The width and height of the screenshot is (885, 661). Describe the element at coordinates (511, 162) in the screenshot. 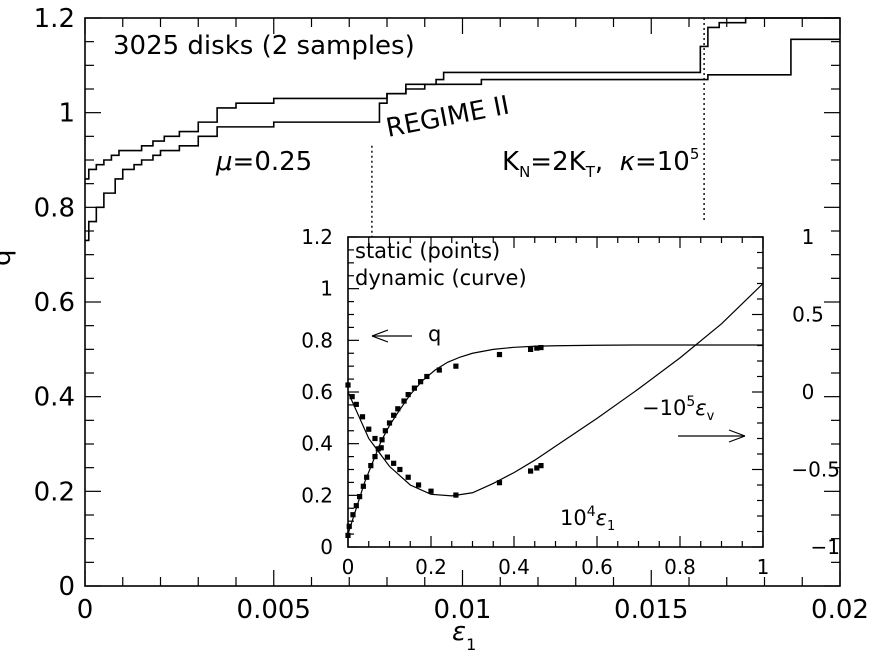

I see `params-k: K` at that location.